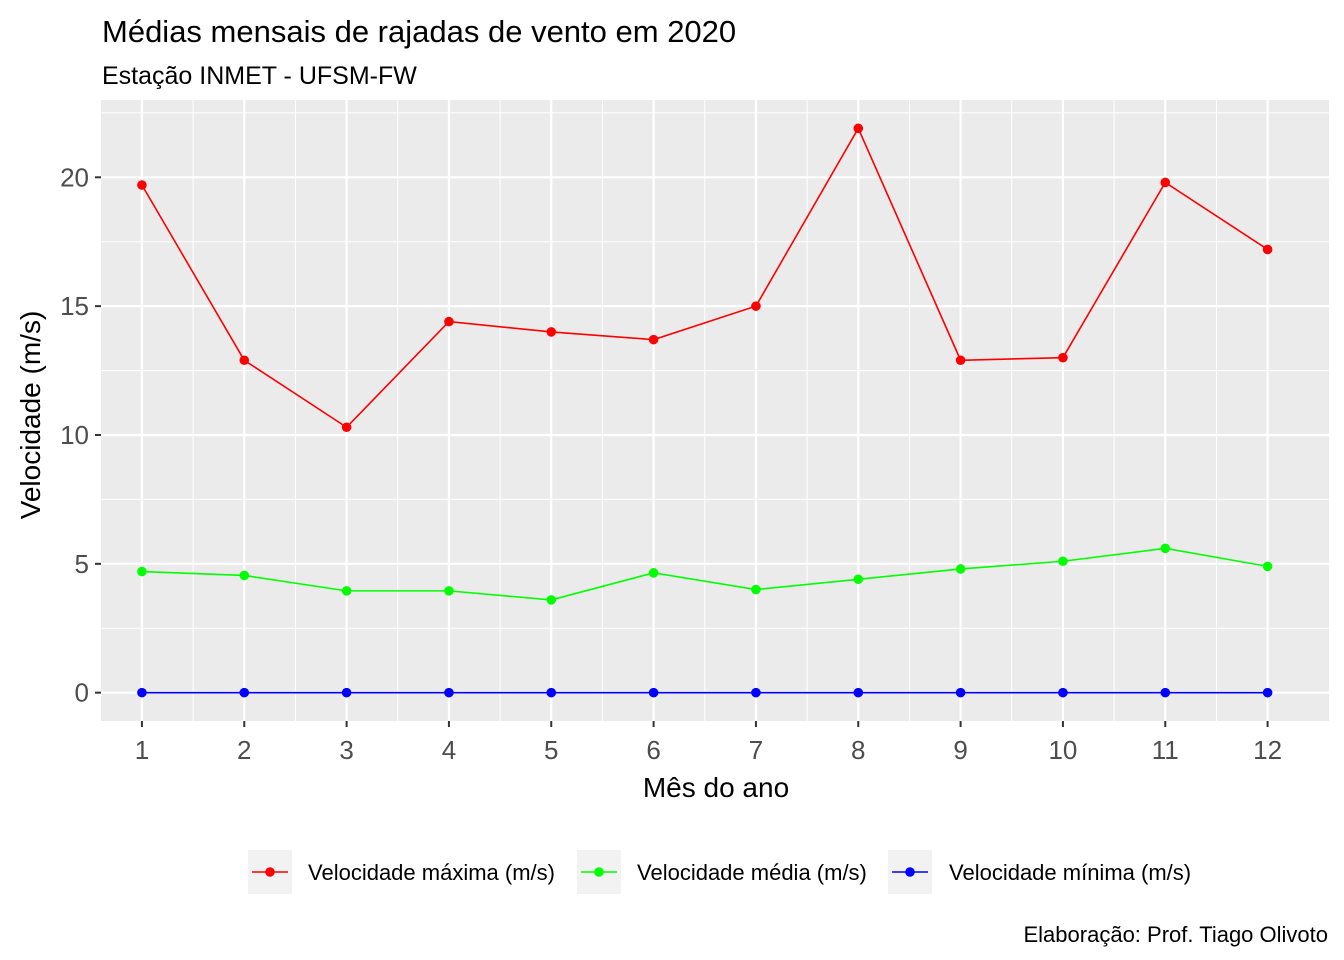 Image resolution: width=1344 pixels, height=960 pixels. Describe the element at coordinates (858, 750) in the screenshot. I see `x-tick-label: 8` at that location.